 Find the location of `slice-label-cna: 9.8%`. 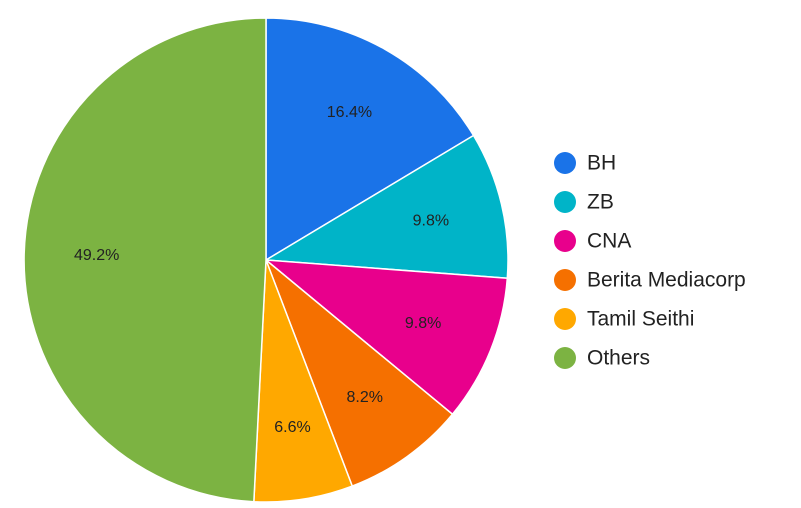

slice-label-cna: 9.8% is located at coordinates (423, 323).